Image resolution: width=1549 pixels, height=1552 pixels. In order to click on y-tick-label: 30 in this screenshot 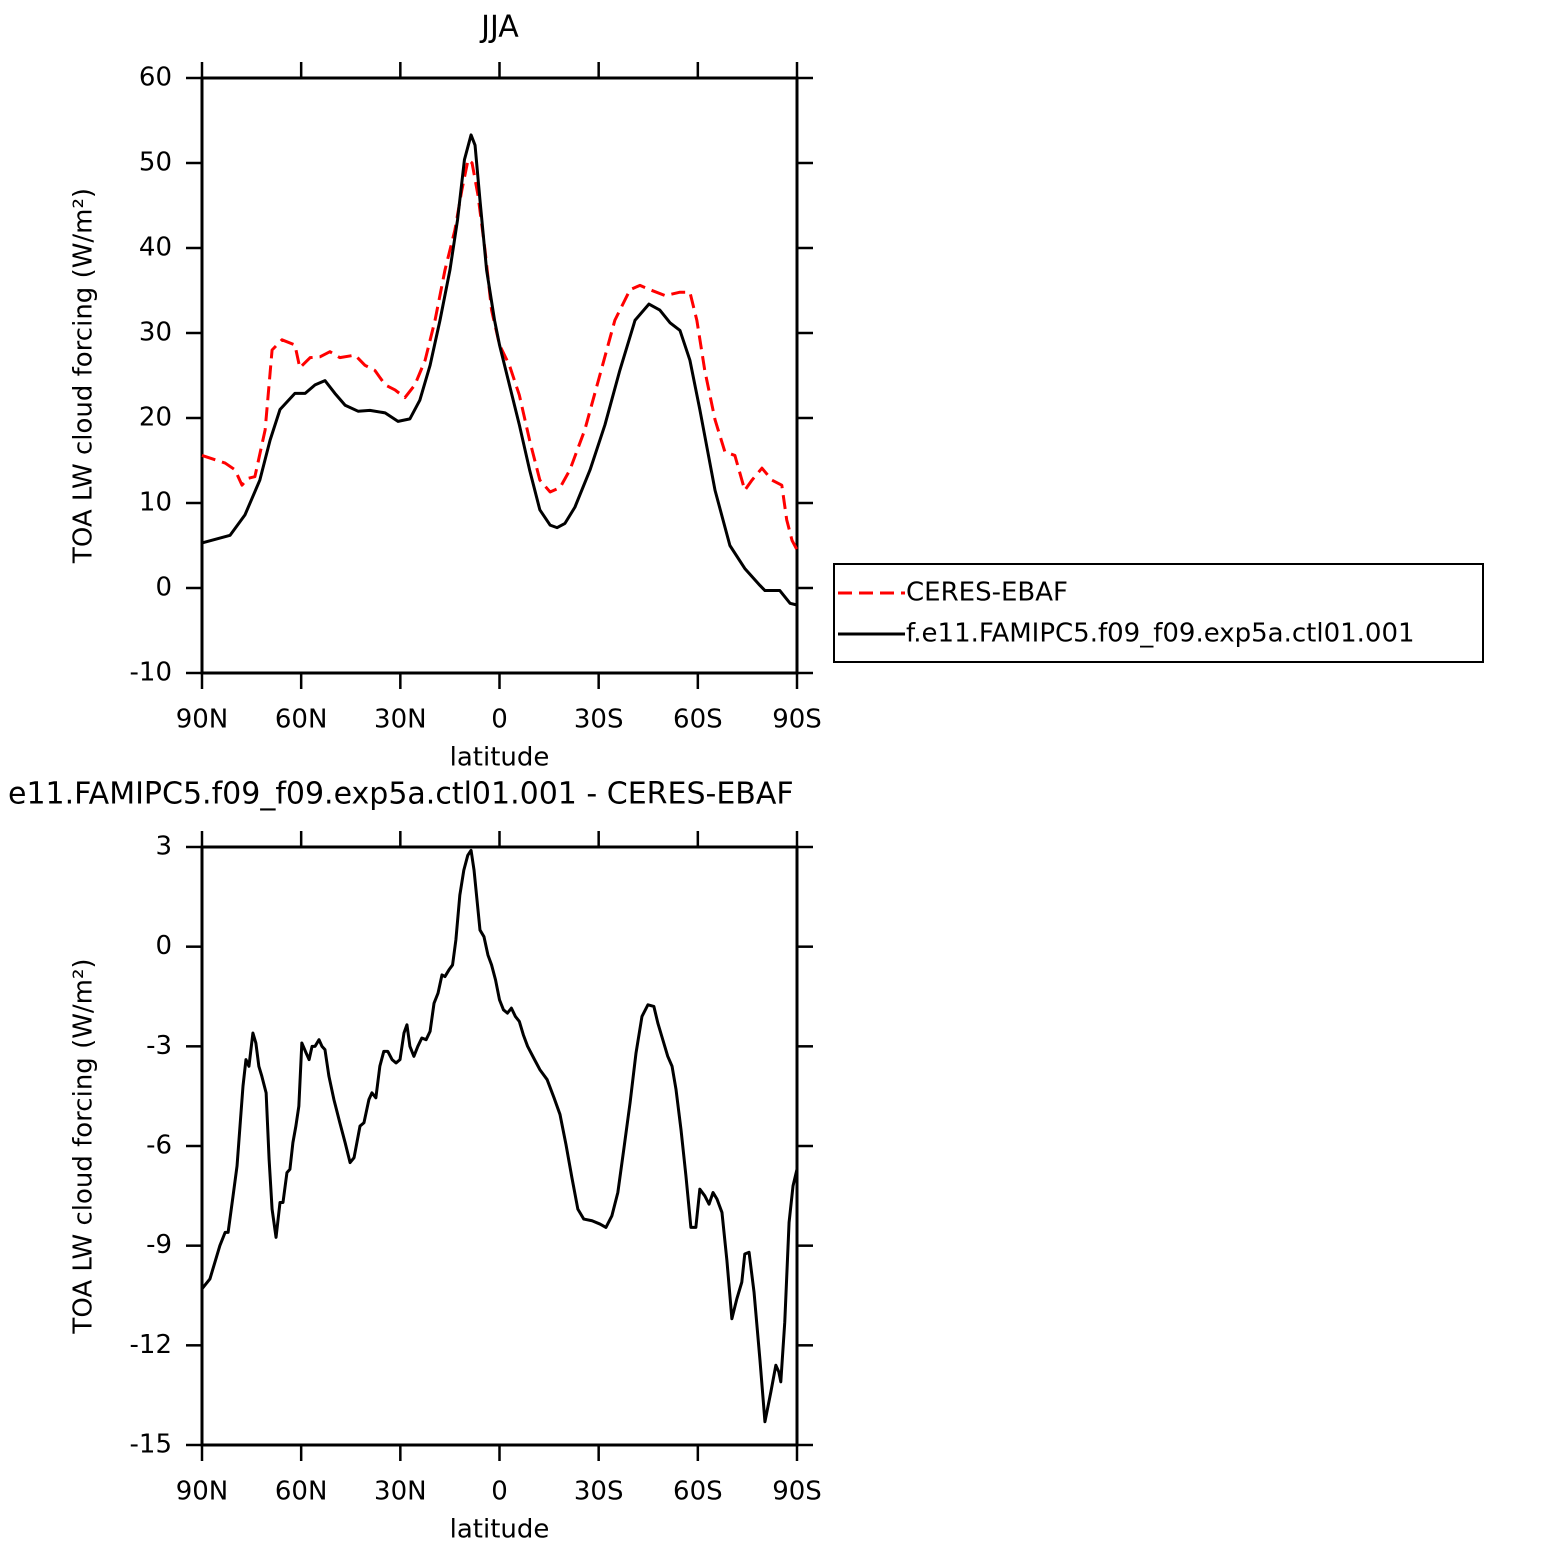, I will do `click(155, 333)`.